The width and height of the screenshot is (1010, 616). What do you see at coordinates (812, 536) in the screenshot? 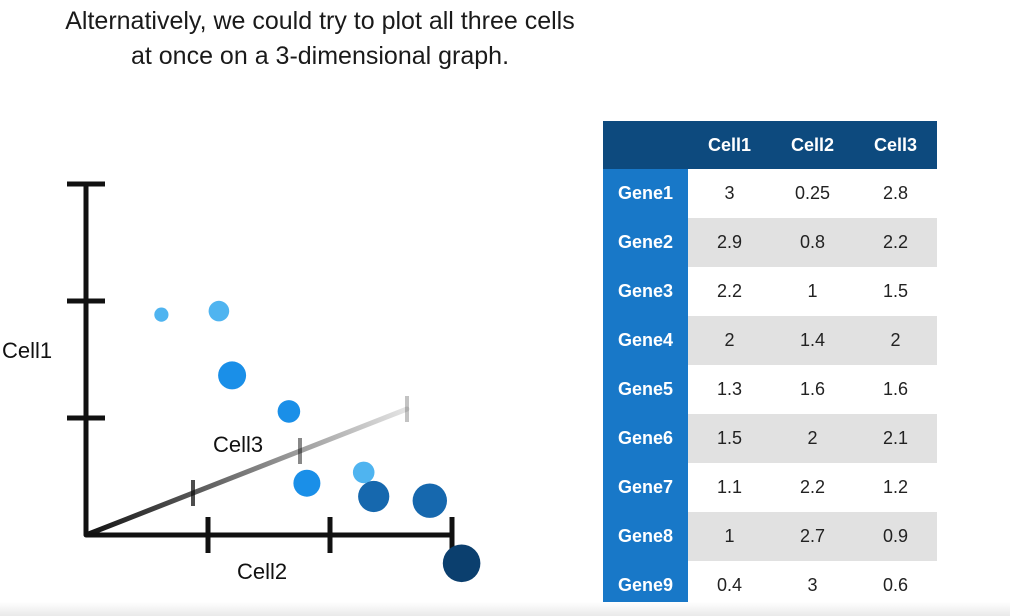
I see `table-cell: 2.7` at bounding box center [812, 536].